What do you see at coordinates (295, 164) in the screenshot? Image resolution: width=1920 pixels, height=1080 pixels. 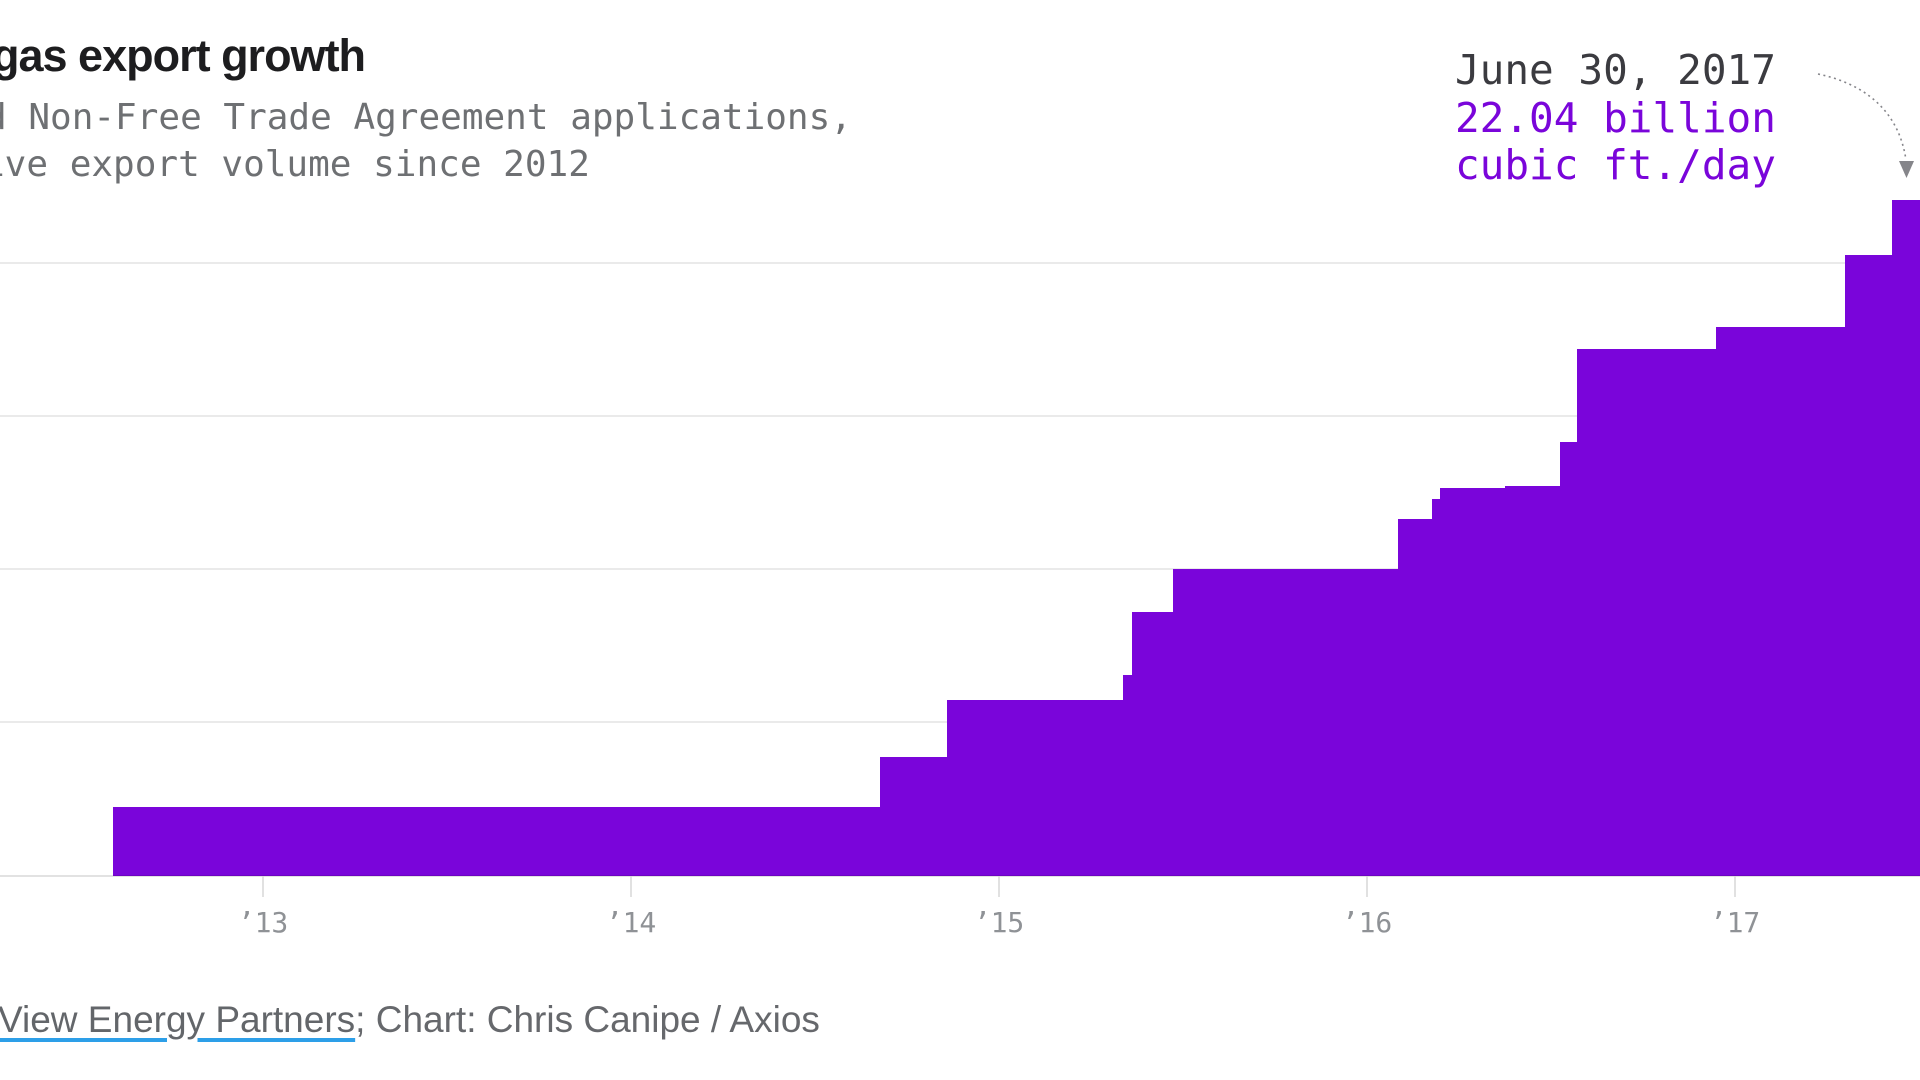 I see `chart-subtitle-line2: ive export volume since 2012` at bounding box center [295, 164].